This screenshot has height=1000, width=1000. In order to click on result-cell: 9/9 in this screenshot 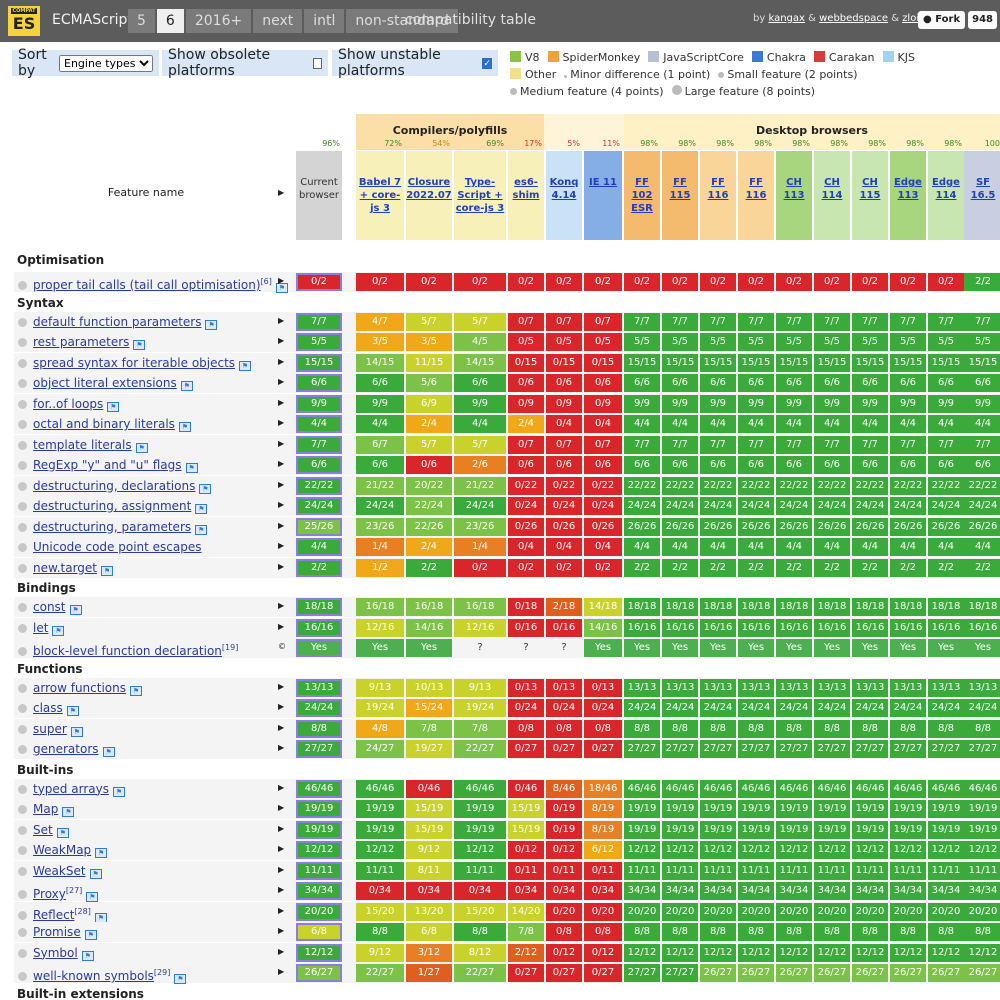, I will do `click(982, 403)`.